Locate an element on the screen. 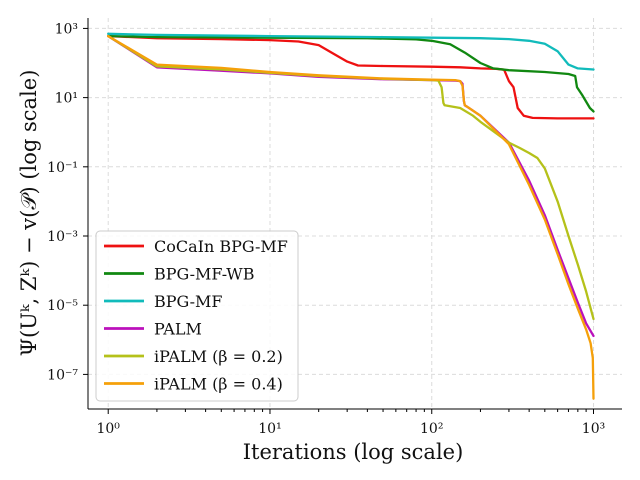 This screenshot has width=640, height=480. x-axis-label: Iterations (log scale) is located at coordinates (353, 452).